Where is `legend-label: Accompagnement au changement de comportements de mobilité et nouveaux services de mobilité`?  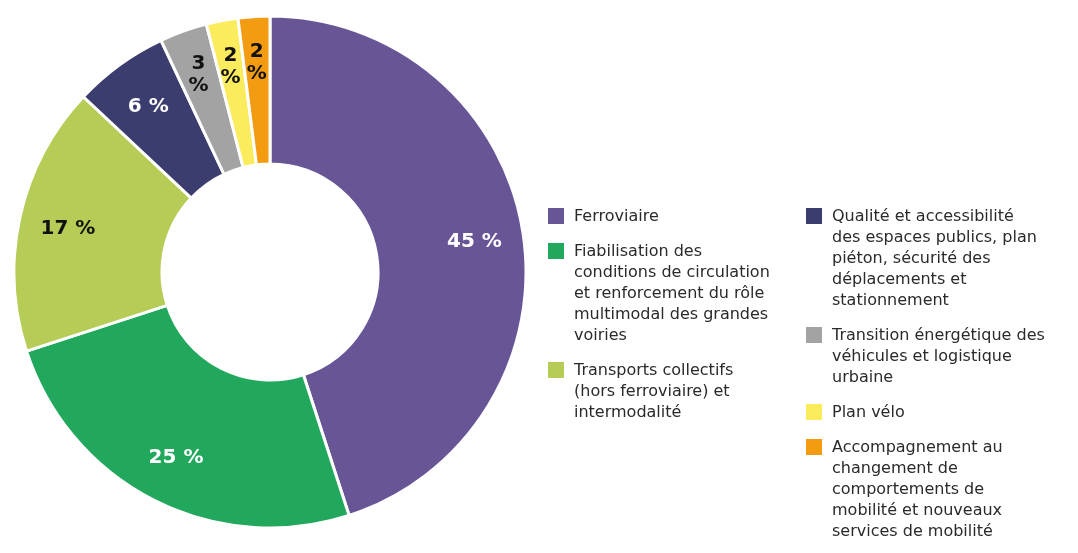 legend-label: Accompagnement au changement de comportements de mobilité et nouveaux services de mobilité is located at coordinates (918, 488).